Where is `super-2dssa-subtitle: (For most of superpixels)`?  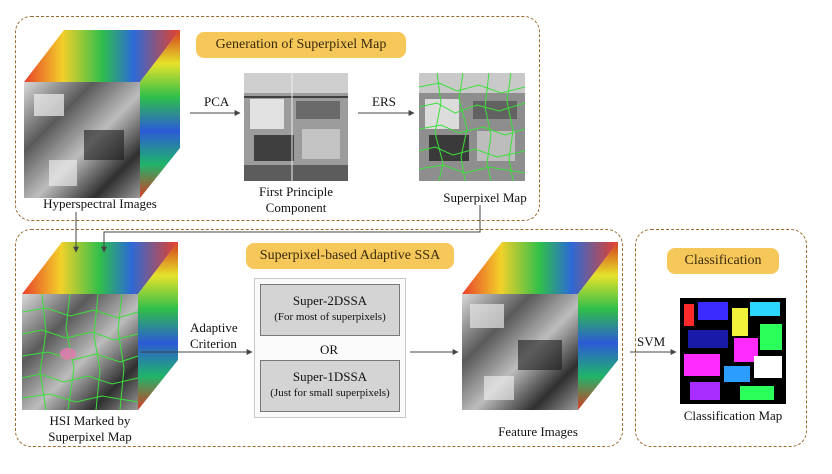 super-2dssa-subtitle: (For most of superpixels) is located at coordinates (330, 317).